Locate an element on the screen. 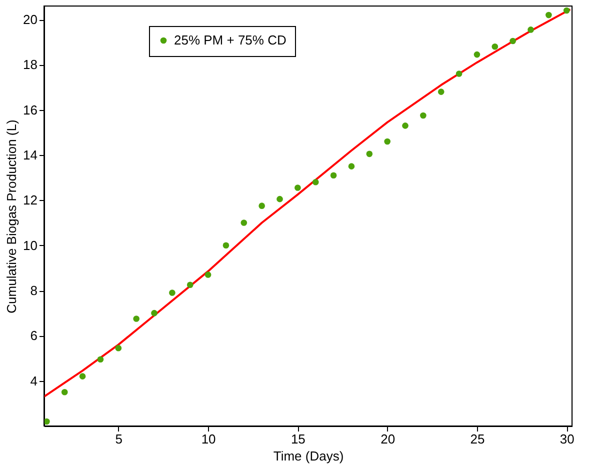 This screenshot has width=597, height=472. x-tick-label: 20 is located at coordinates (388, 439).